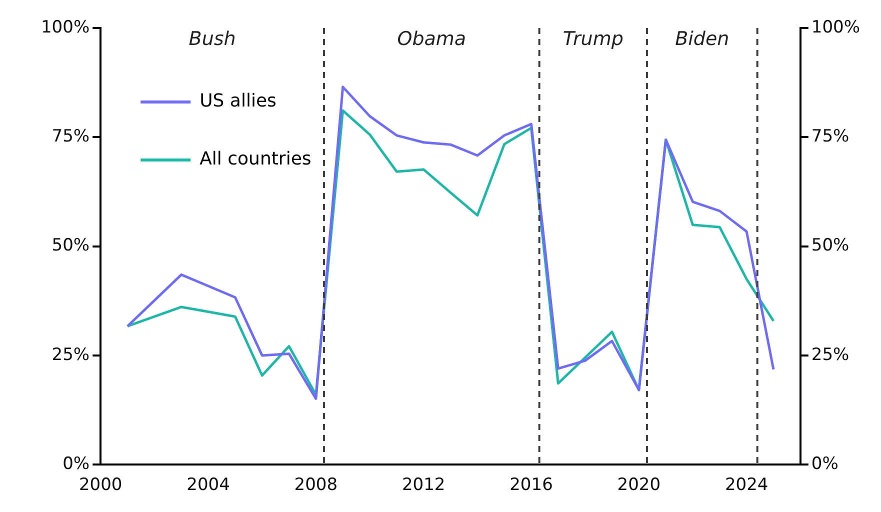 Image resolution: width=881 pixels, height=512 pixels. Describe the element at coordinates (100, 485) in the screenshot. I see `x-tick-label: 2000` at that location.